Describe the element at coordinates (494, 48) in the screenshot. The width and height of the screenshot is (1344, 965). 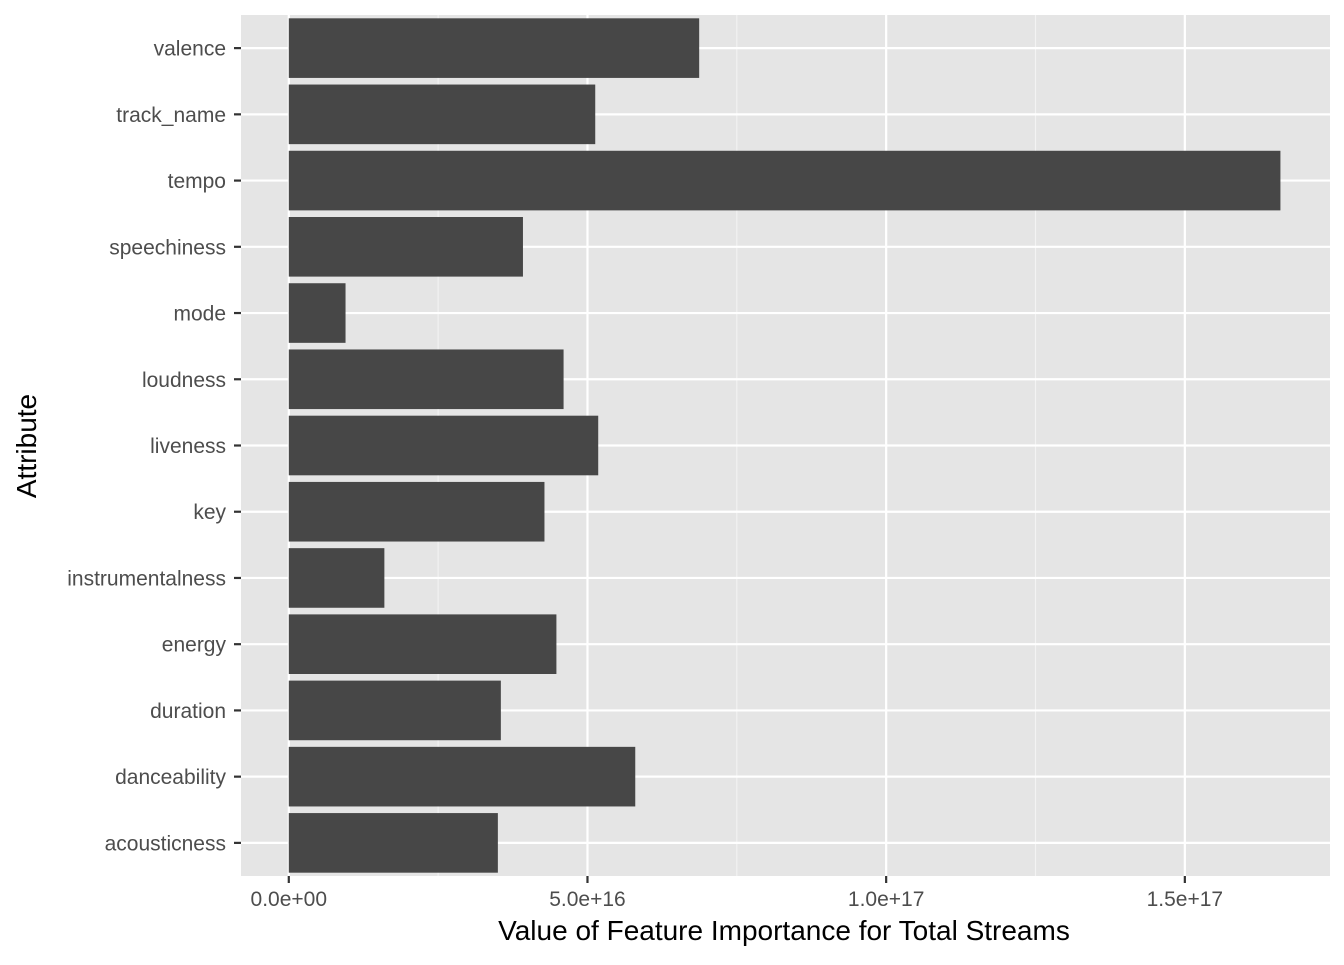
I see `bar-valence` at that location.